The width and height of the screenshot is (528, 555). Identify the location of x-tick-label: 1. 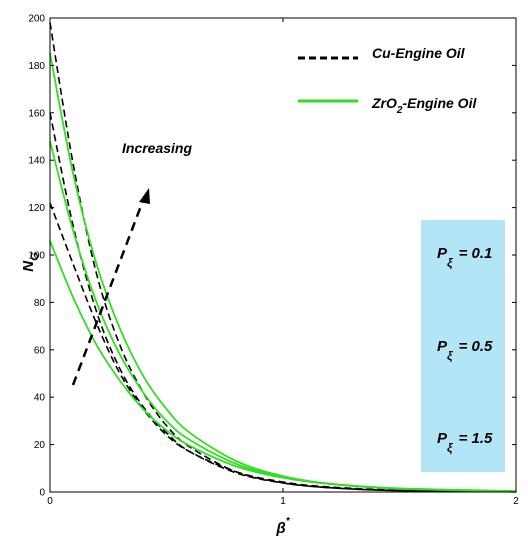
(283, 501).